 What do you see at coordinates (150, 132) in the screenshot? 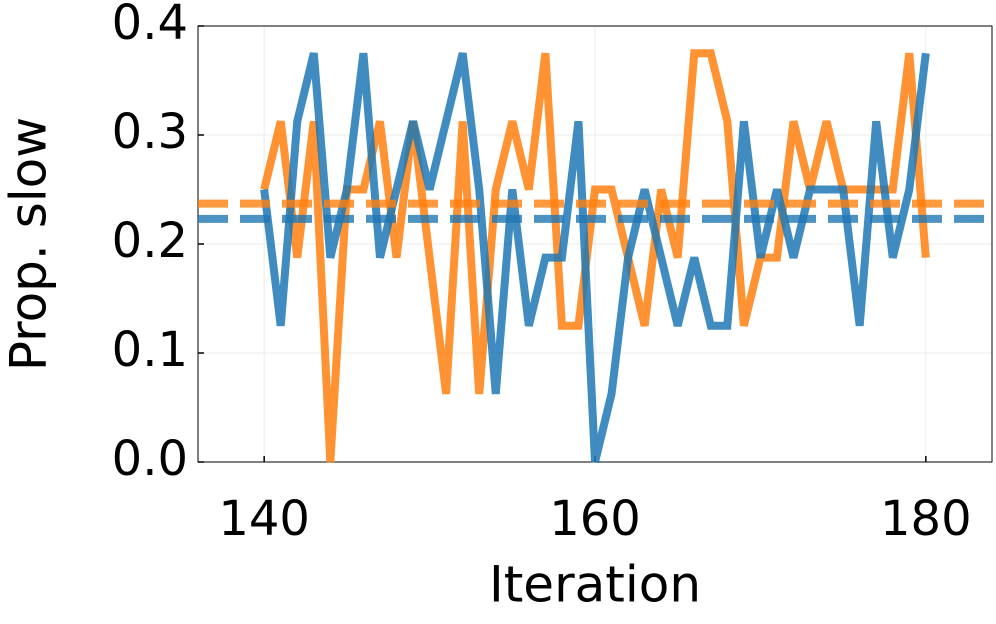
I see `y-tick-label: 0.3` at bounding box center [150, 132].